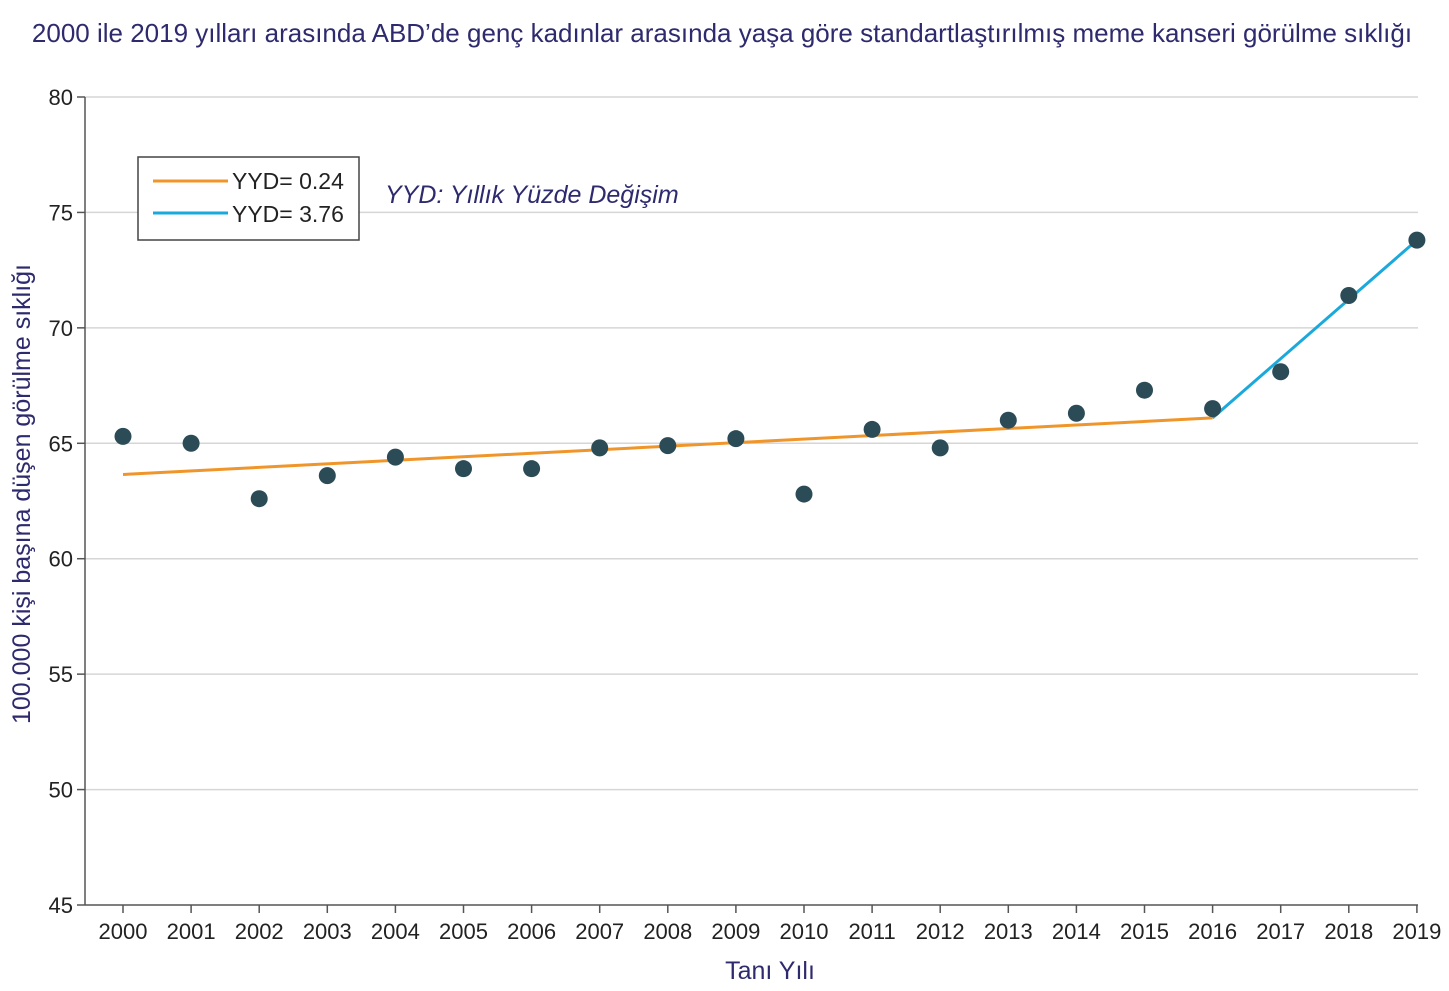  Describe the element at coordinates (1416, 931) in the screenshot. I see `x-tick-label: 2019` at that location.